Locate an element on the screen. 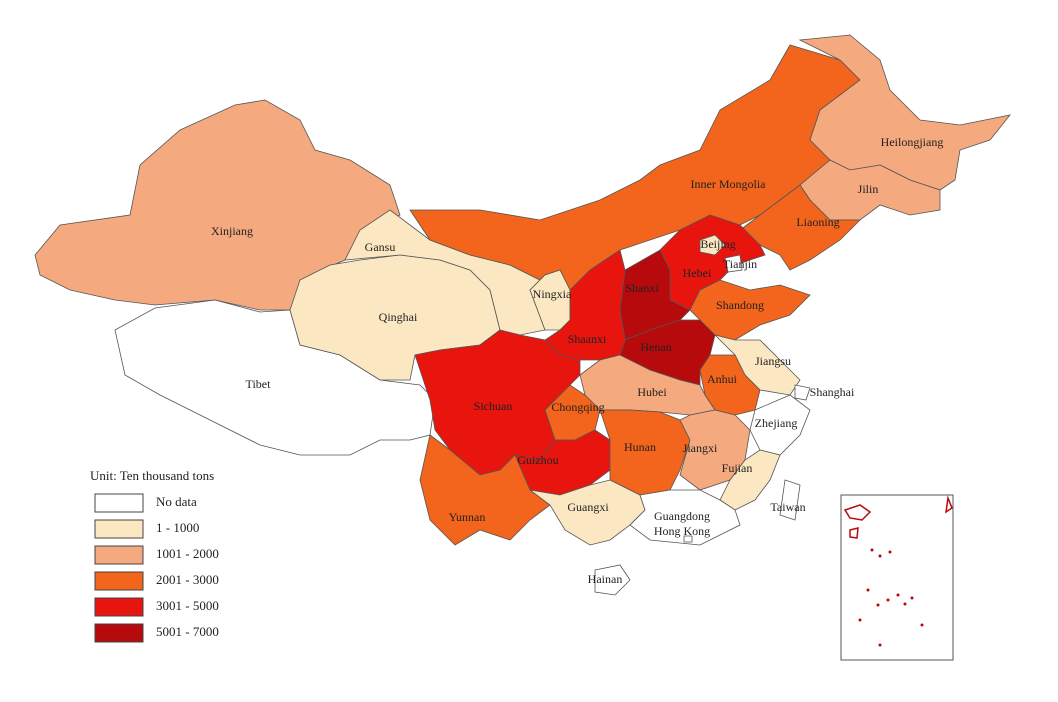  legend-label: 2001 - 3000 is located at coordinates (187, 579).